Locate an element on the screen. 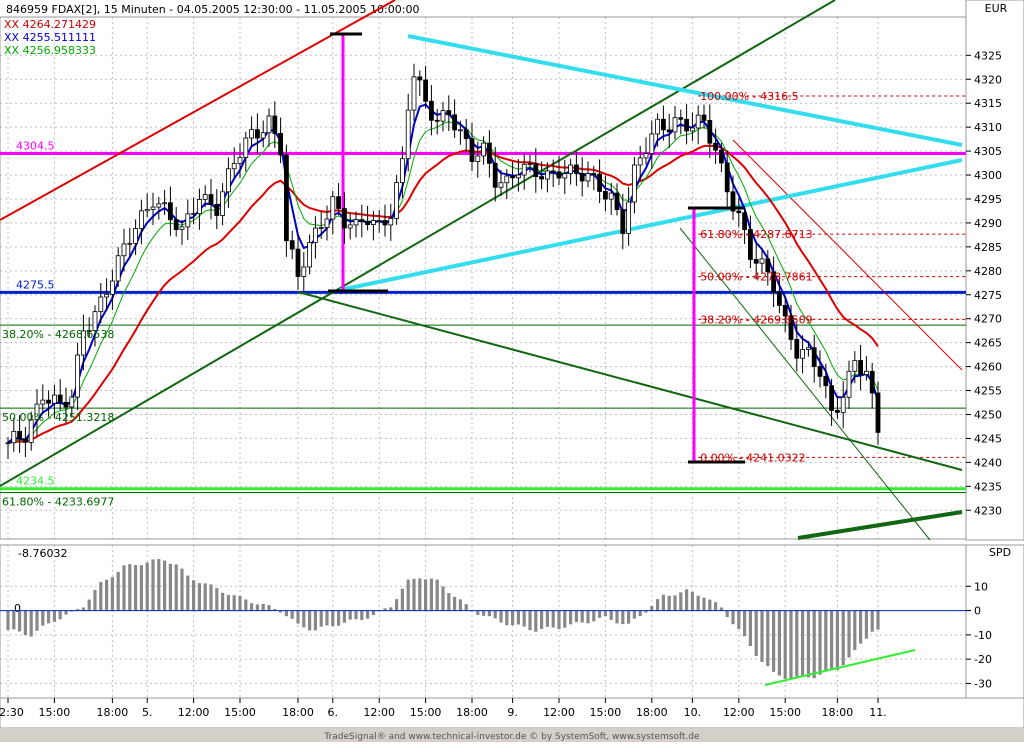 The height and width of the screenshot is (746, 1024). red-channel-right-line is located at coordinates (847, 255).